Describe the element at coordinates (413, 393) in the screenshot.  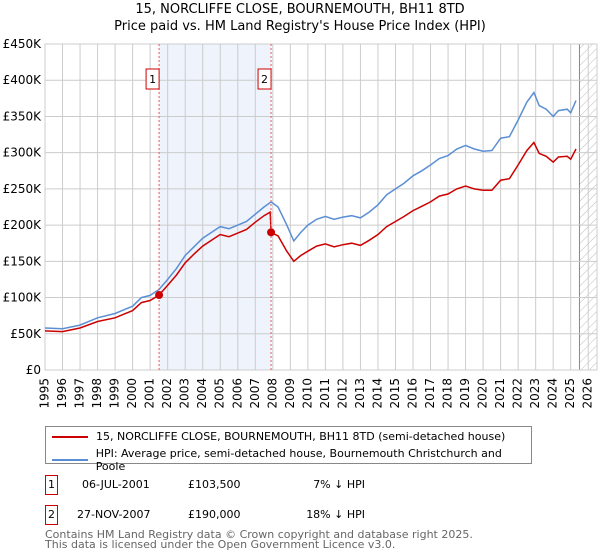
I see `x-tick-label: 2016` at that location.